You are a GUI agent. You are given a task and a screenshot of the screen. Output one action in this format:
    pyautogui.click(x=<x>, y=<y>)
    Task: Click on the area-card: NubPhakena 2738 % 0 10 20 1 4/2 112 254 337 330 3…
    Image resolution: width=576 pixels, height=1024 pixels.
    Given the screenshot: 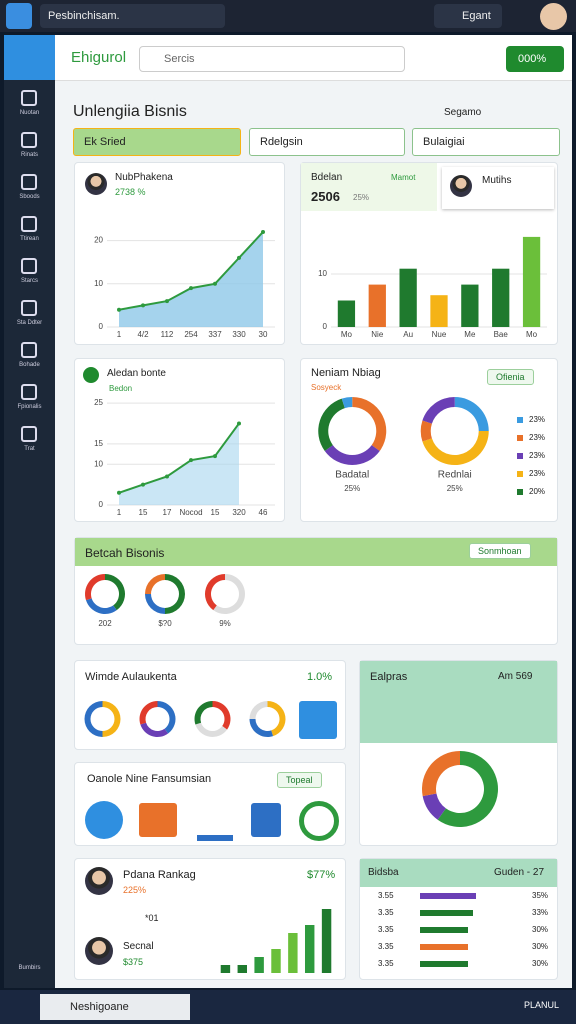 What is the action you would take?
    pyautogui.click(x=179, y=253)
    